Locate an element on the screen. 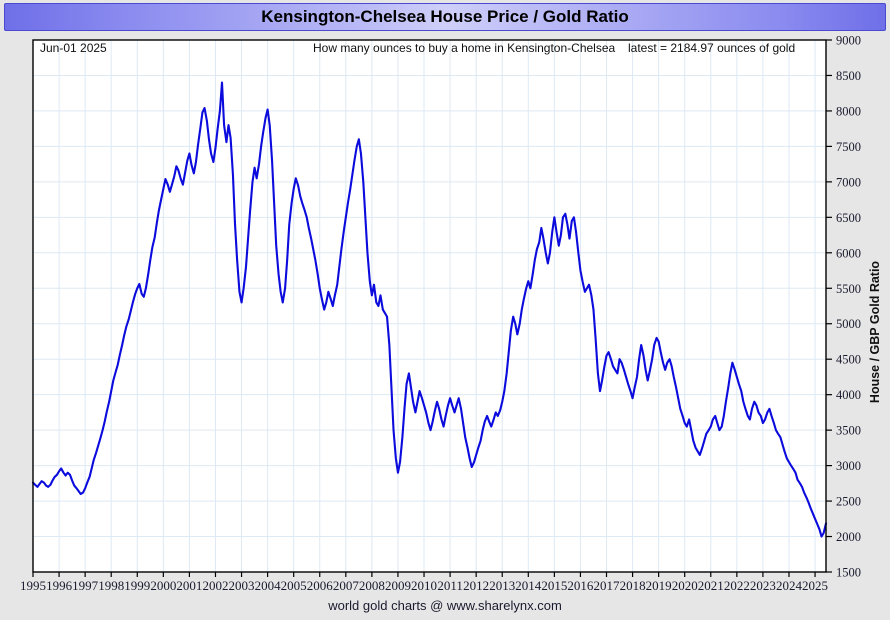  x-axis-tick-label: 2005 is located at coordinates (294, 585).